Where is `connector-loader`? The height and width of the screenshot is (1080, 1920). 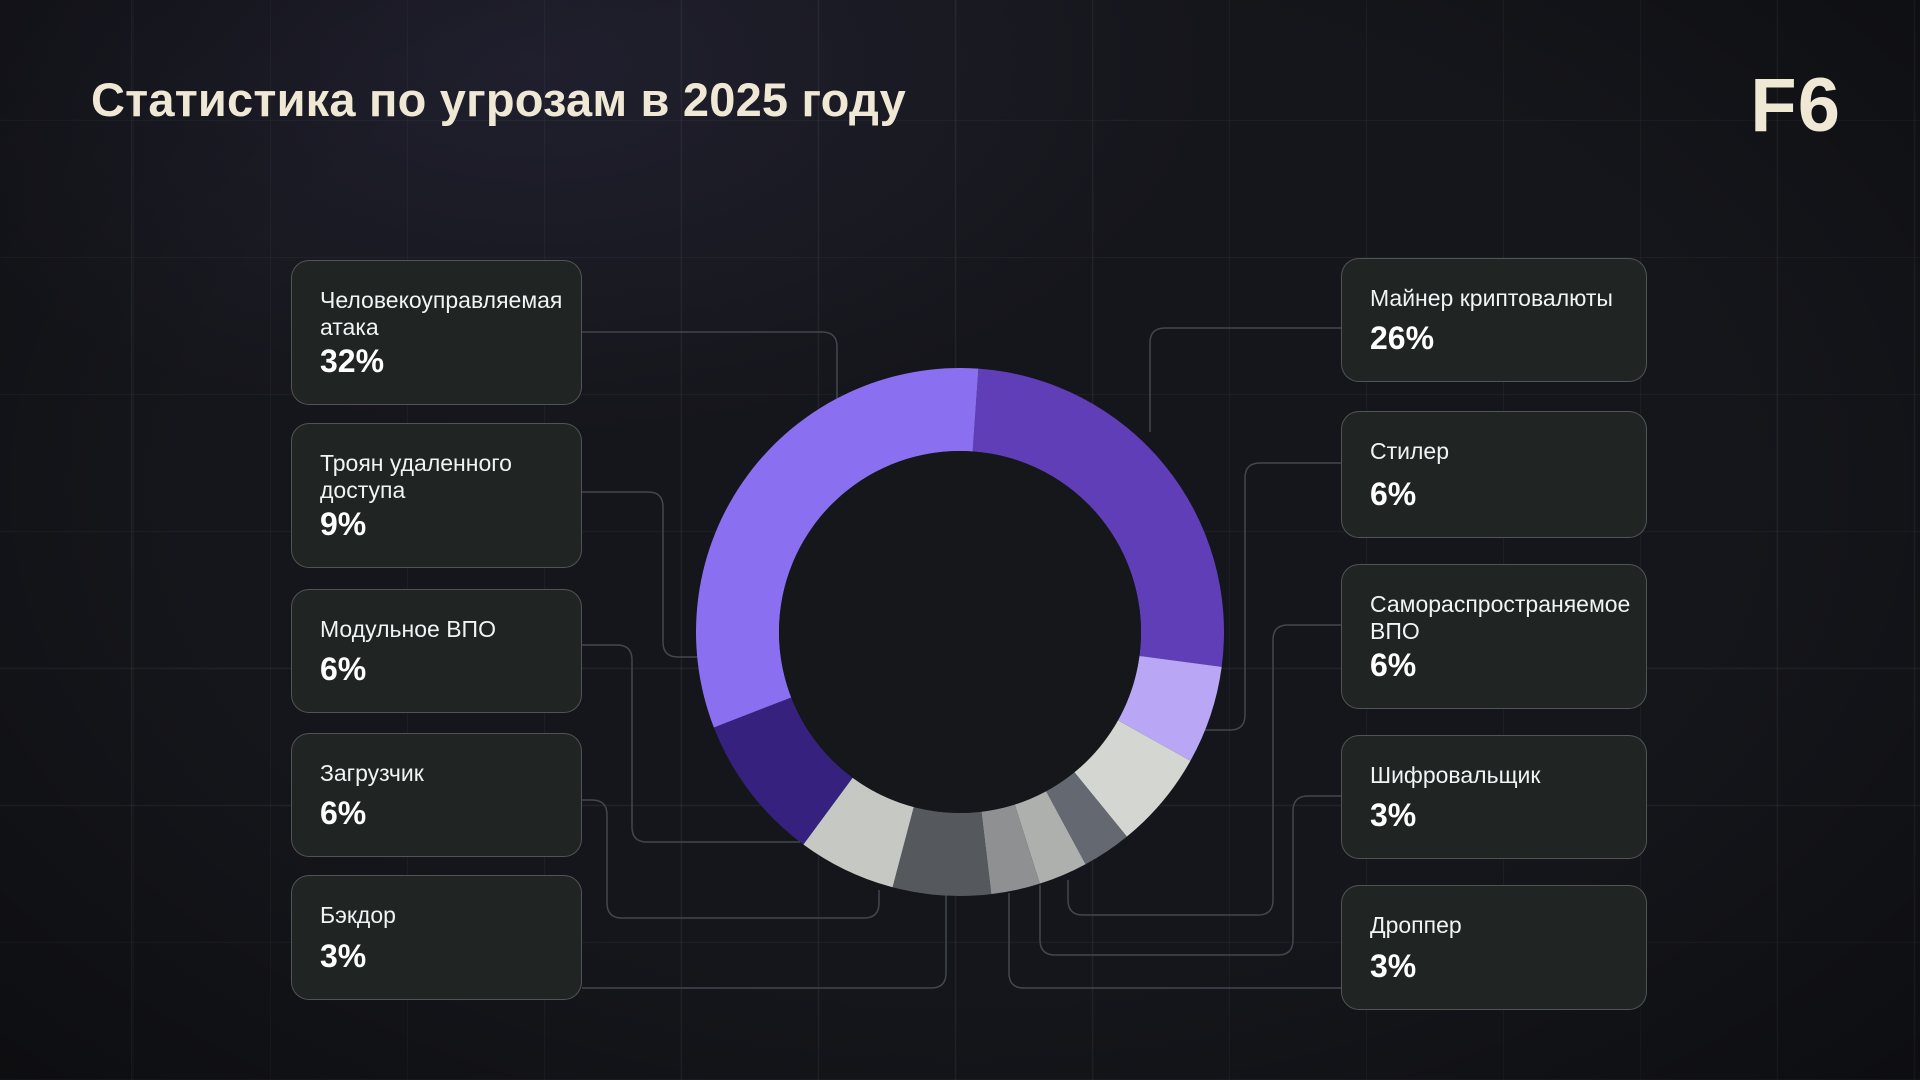
connector-loader is located at coordinates (731, 859).